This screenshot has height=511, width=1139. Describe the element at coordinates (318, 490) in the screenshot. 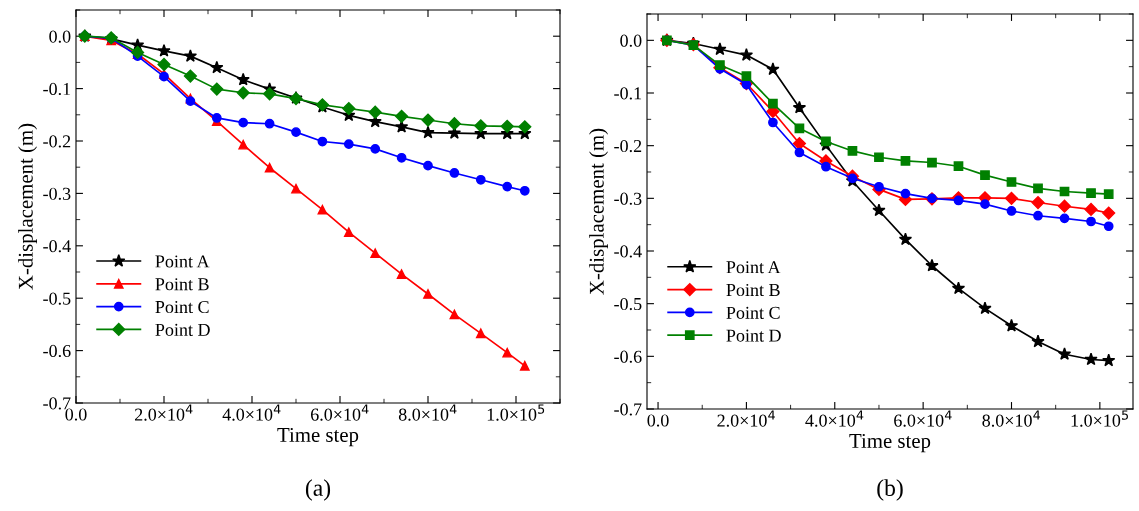

I see `text: (a)` at that location.